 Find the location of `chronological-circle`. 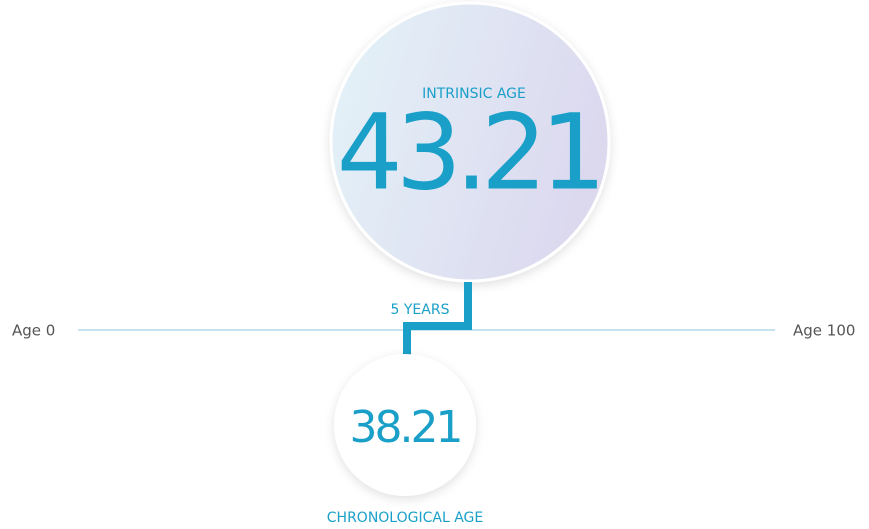

chronological-circle is located at coordinates (405, 425).